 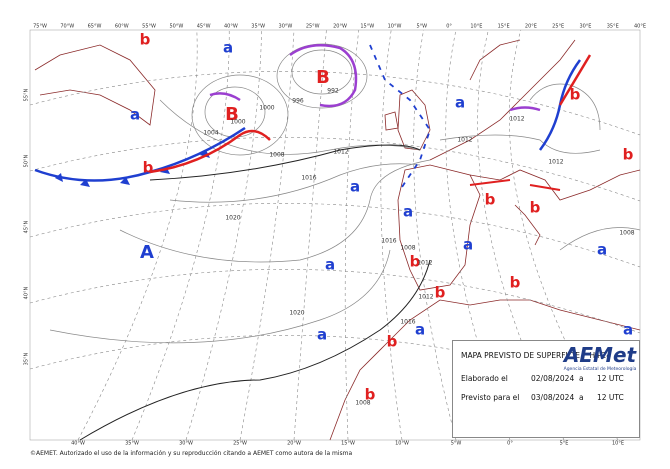 What do you see at coordinates (95, 27) in the screenshot?
I see `longitude-label: 65°W` at bounding box center [95, 27].